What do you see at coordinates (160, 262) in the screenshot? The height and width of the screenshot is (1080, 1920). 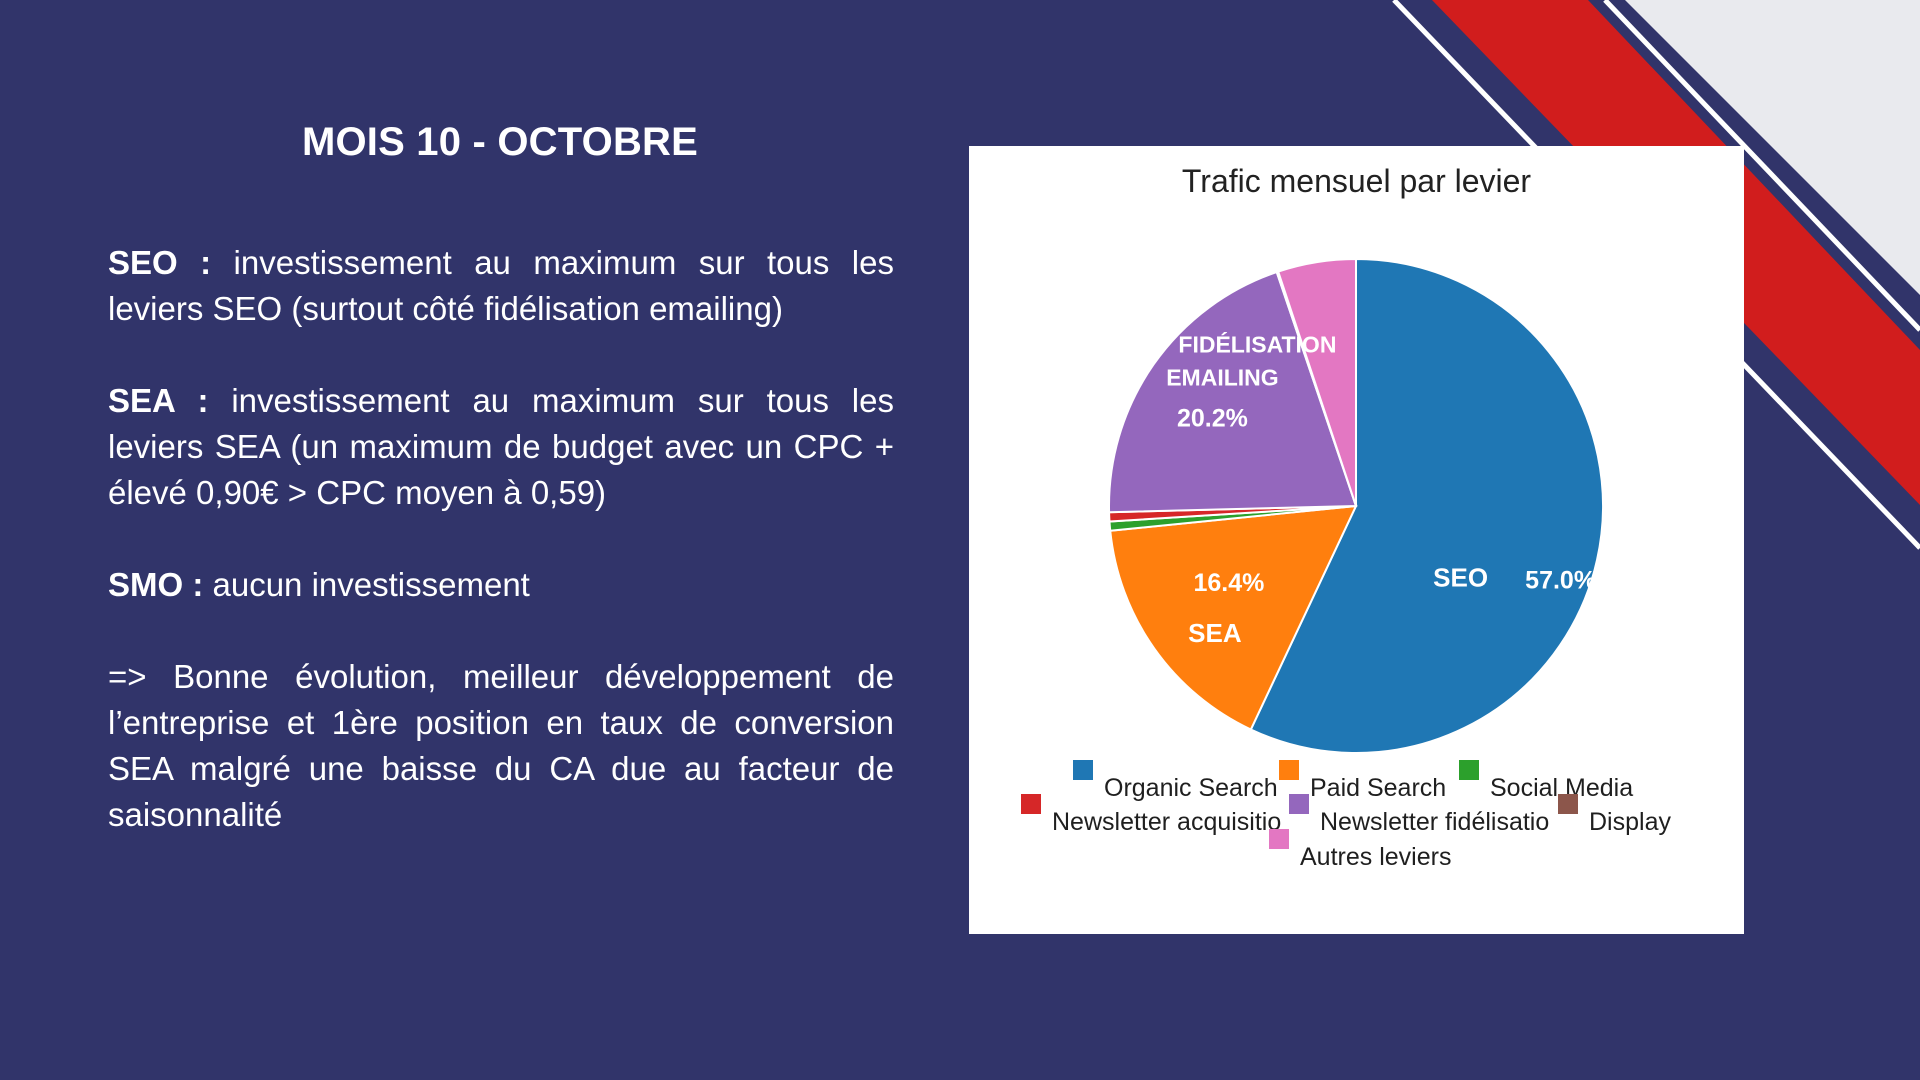 I see `note-label: SEO :` at bounding box center [160, 262].